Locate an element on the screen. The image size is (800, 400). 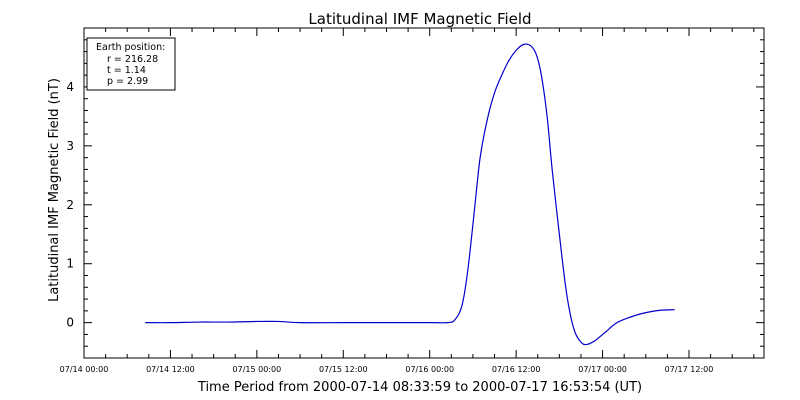
x-tick-label: 07/14 12:00 is located at coordinates (170, 369).